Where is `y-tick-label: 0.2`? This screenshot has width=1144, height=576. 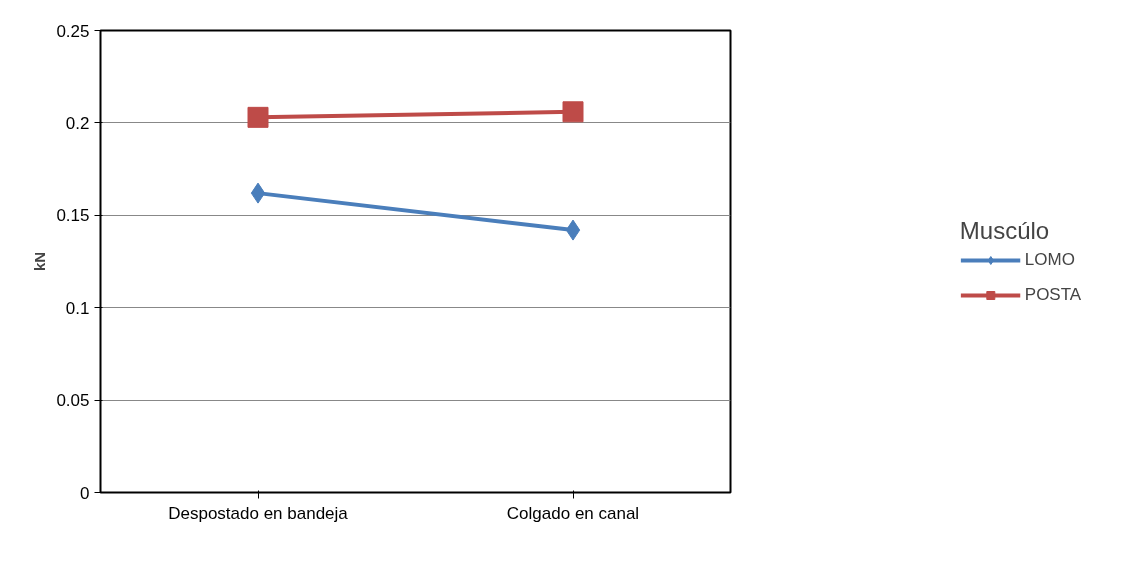
y-tick-label: 0.2 is located at coordinates (77, 123).